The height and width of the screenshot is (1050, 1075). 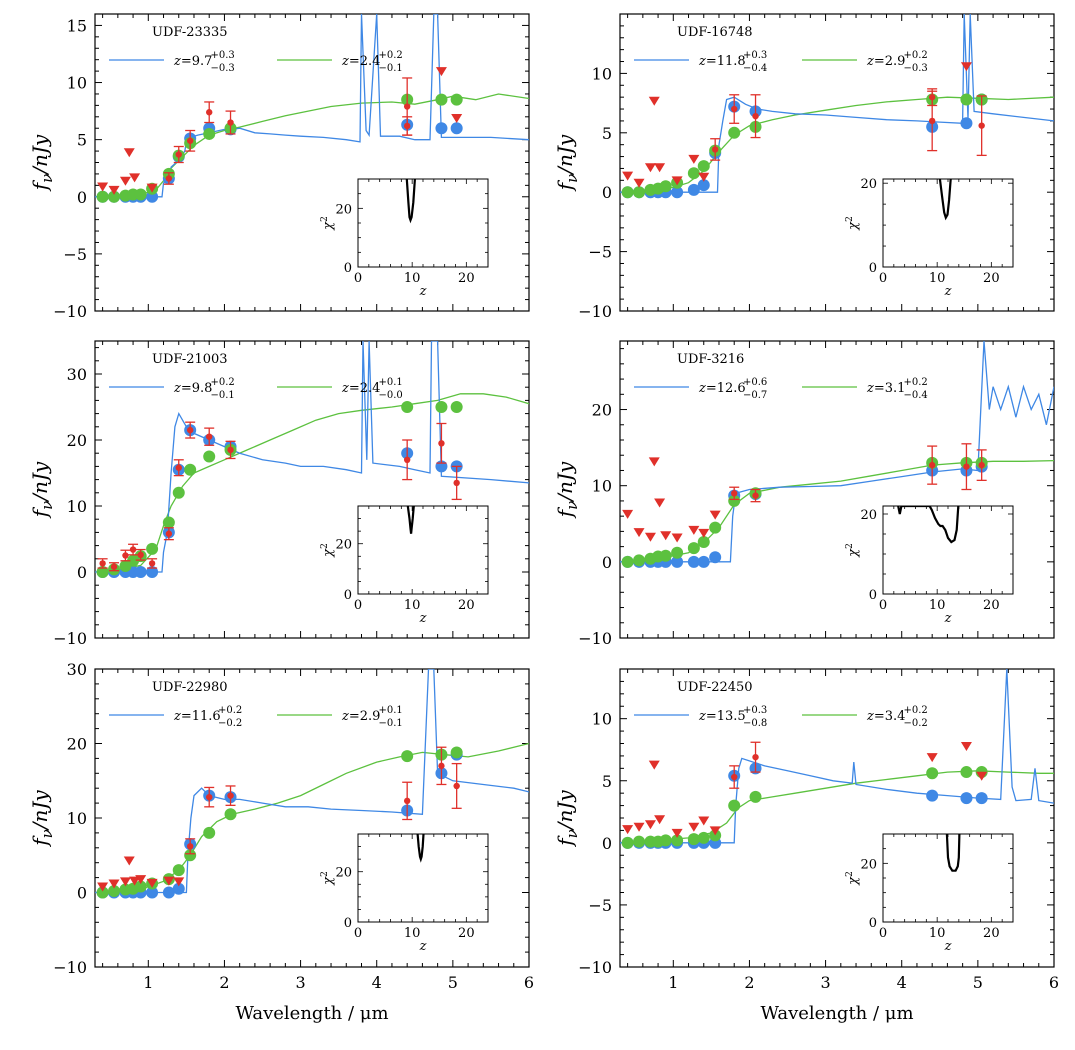 I want to click on plot-area, so click(x=837, y=106).